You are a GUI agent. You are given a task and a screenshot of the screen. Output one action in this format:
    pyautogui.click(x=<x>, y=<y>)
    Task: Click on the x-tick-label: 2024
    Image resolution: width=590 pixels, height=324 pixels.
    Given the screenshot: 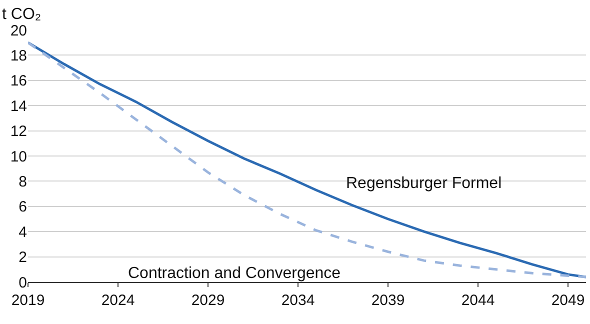 What is the action you would take?
    pyautogui.click(x=118, y=300)
    